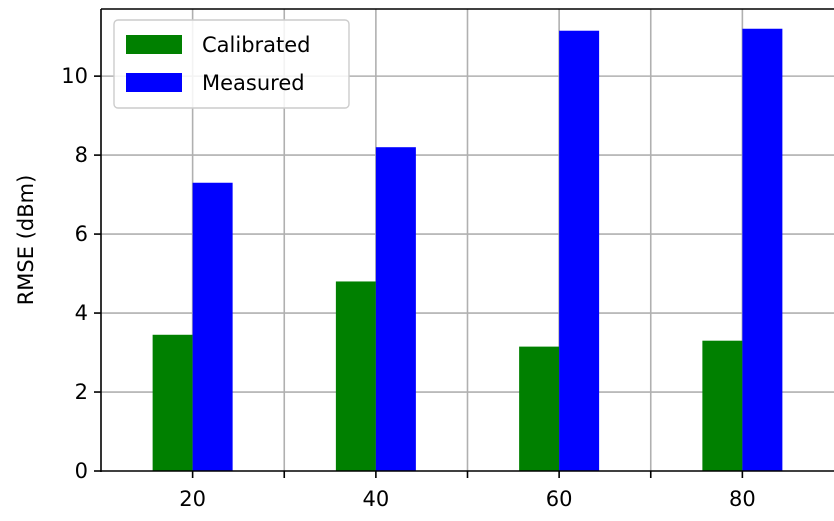  I want to click on legend-label-measured: Measured, so click(253, 83).